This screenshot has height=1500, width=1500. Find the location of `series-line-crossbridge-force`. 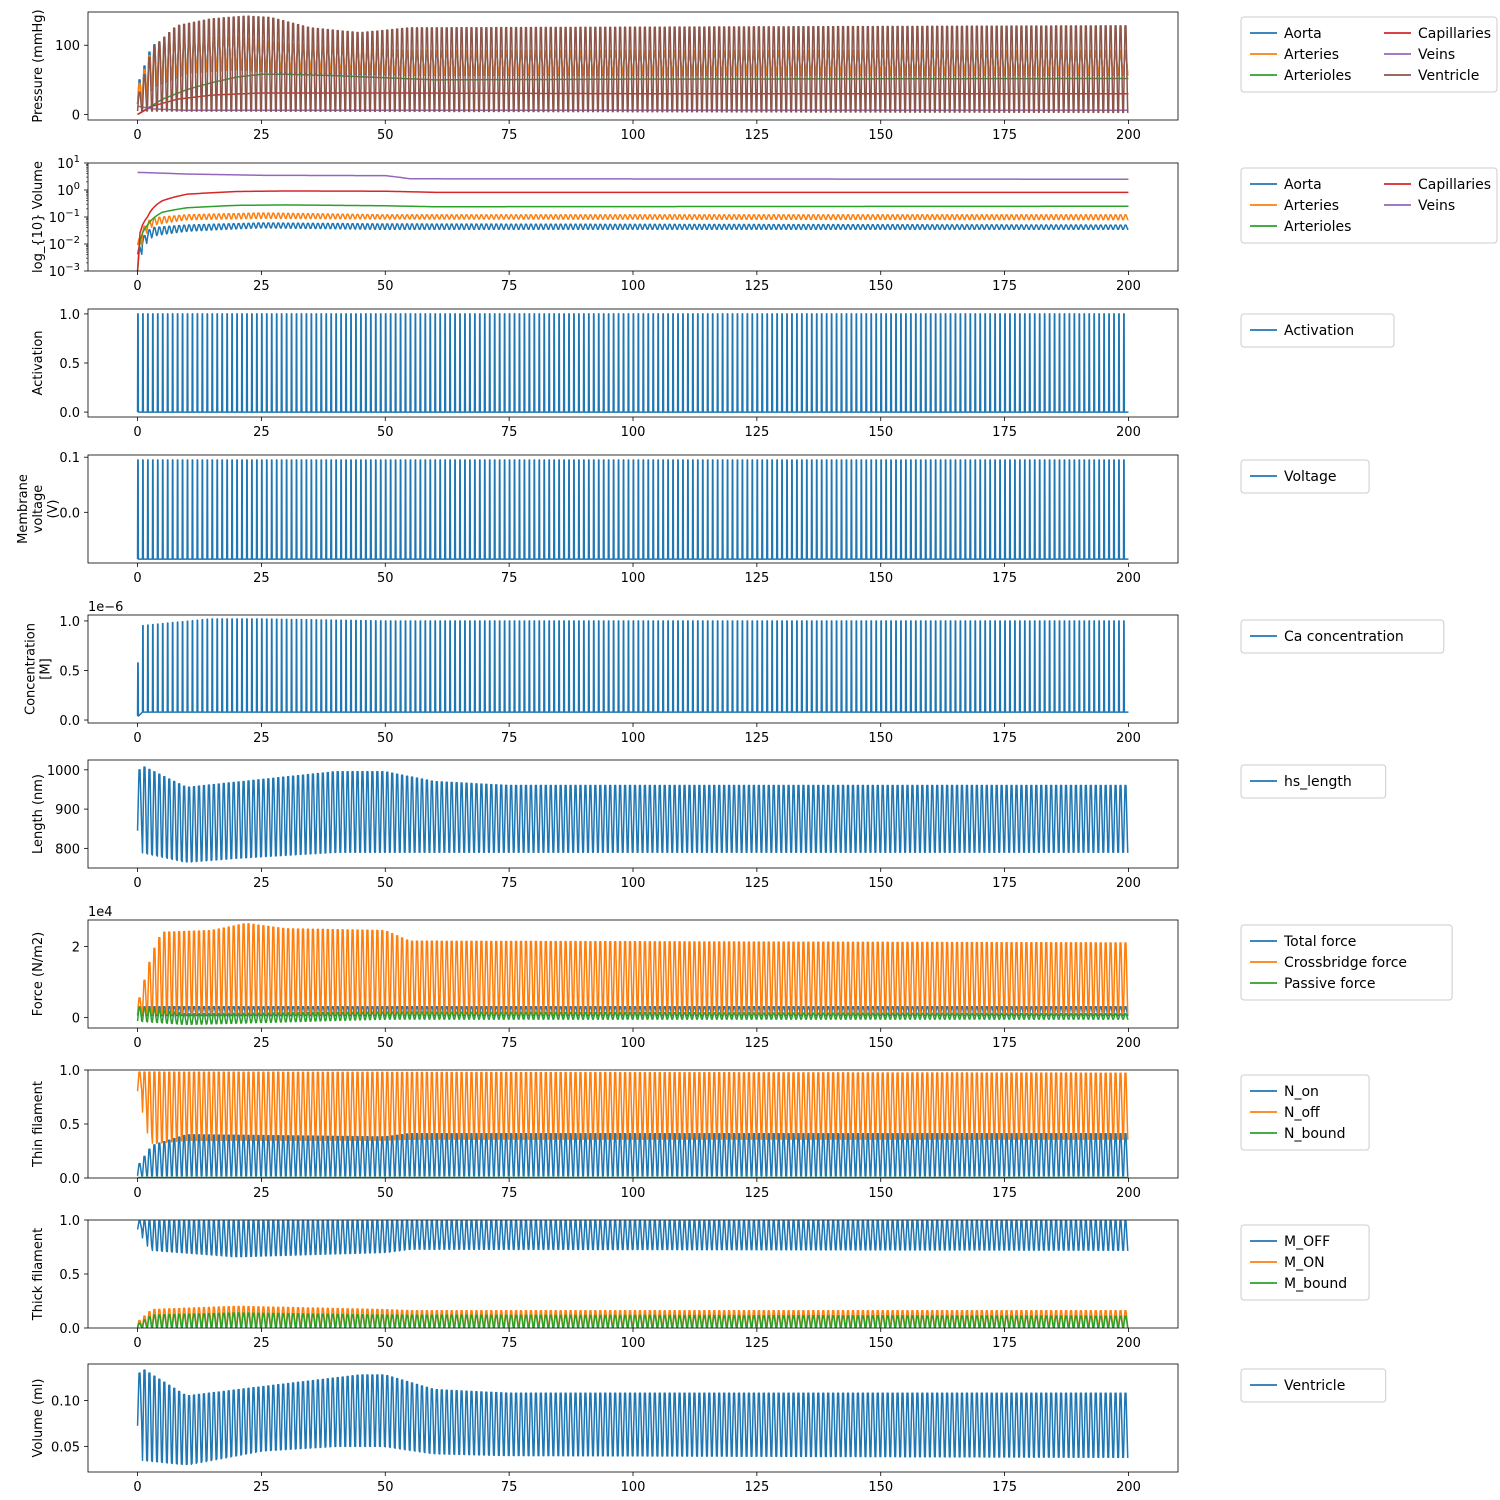

series-line-crossbridge-force is located at coordinates (632, 969).